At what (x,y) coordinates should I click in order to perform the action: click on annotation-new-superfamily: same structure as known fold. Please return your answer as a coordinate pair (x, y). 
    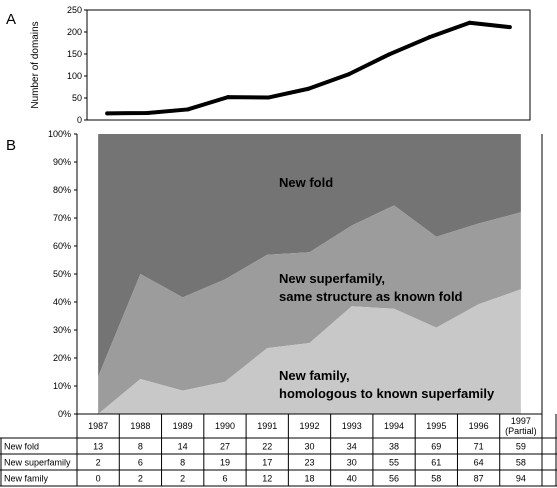
    Looking at the image, I should click on (371, 296).